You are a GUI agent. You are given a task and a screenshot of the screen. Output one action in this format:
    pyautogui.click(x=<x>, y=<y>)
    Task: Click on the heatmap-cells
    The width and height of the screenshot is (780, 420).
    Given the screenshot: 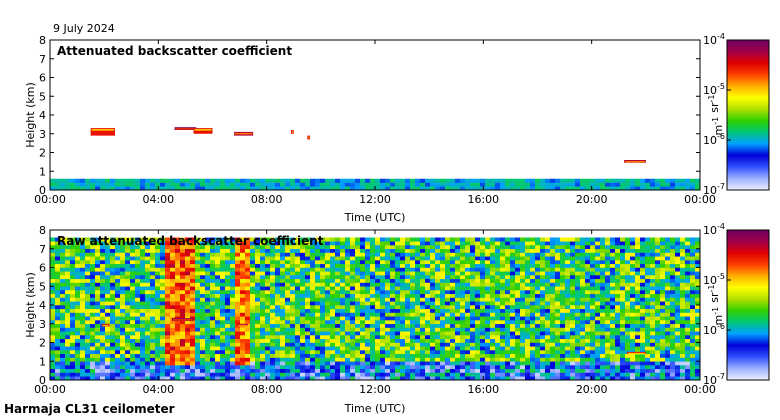 What is the action you would take?
    pyautogui.click(x=375, y=159)
    